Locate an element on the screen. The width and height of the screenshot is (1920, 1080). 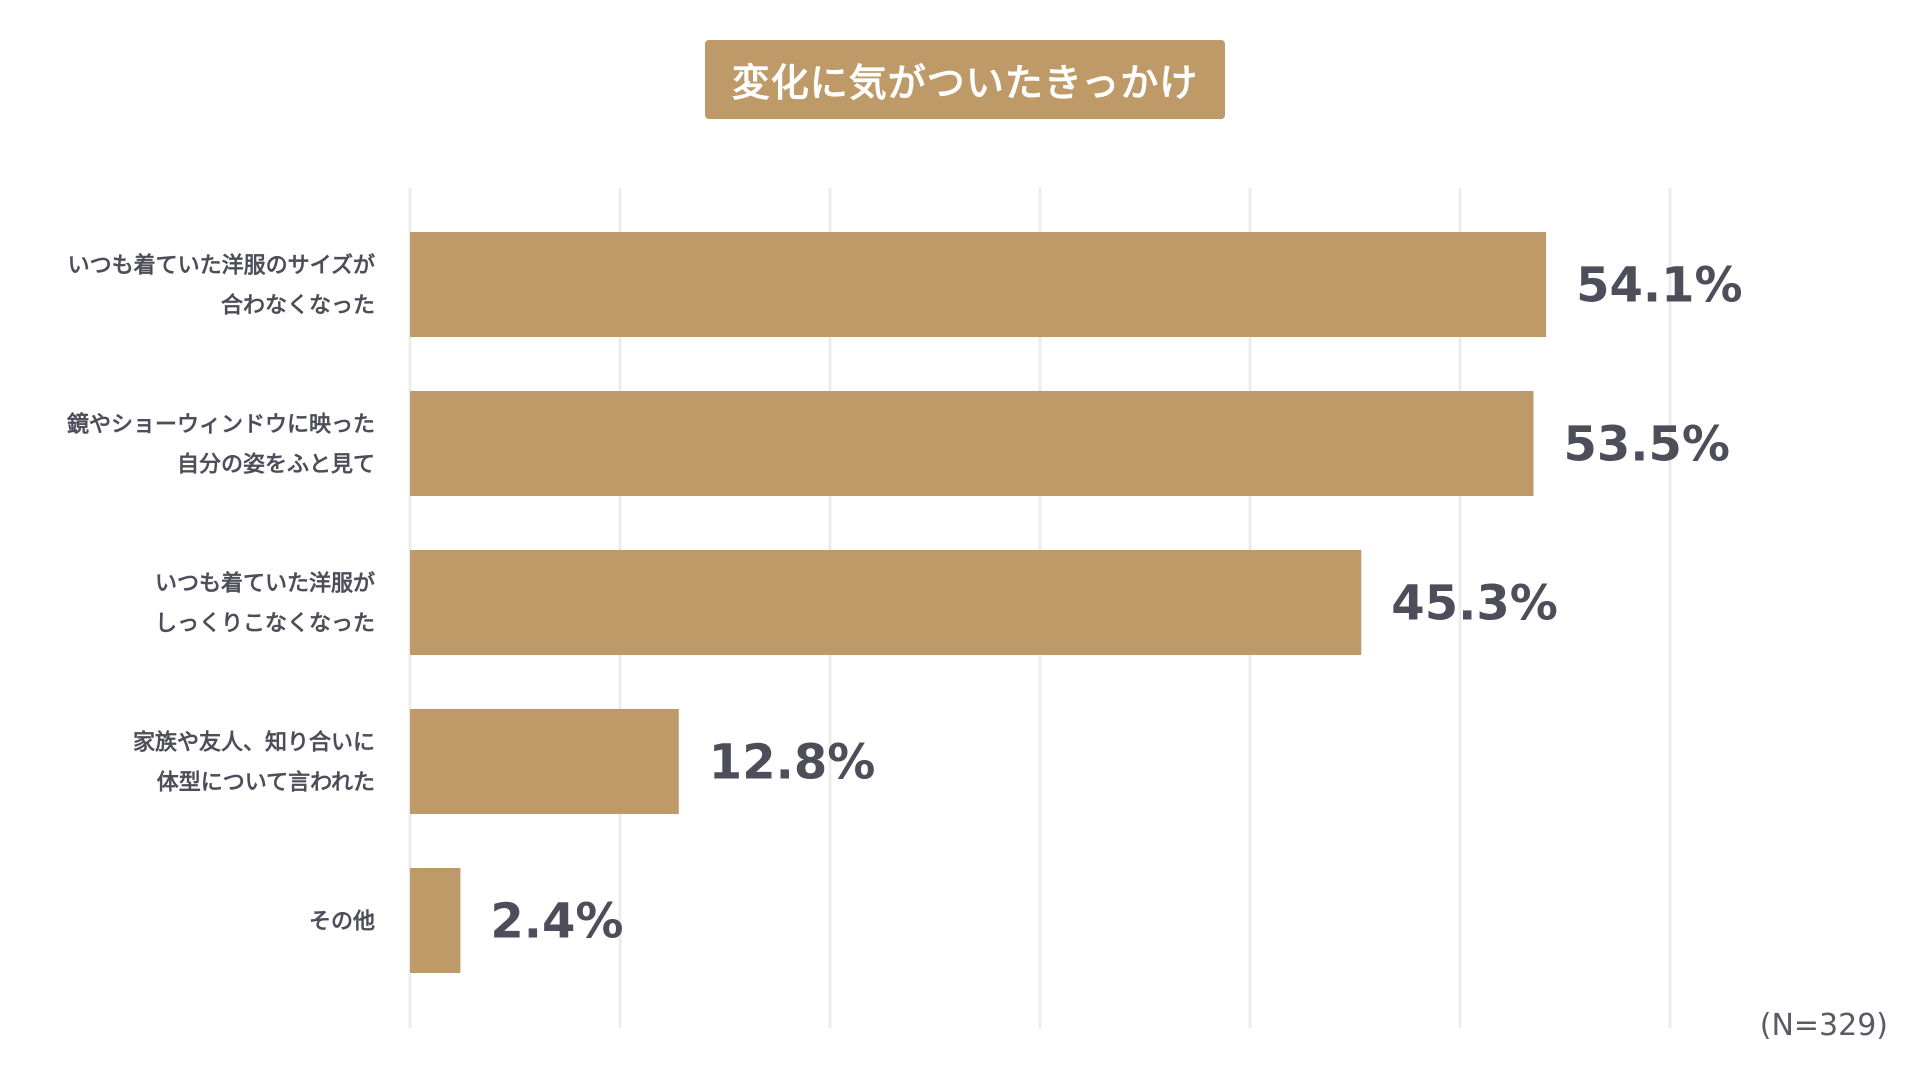
chart-title: 変化に気がついたきっかけ is located at coordinates (965, 83).